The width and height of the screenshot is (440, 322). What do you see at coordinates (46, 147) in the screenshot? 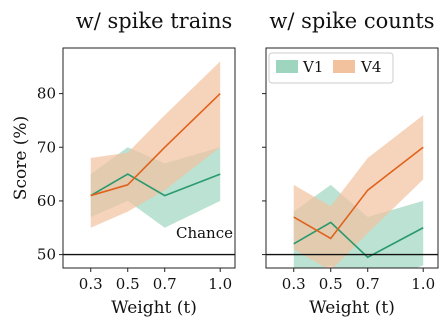
I see `y-tick-label: 70` at bounding box center [46, 147].